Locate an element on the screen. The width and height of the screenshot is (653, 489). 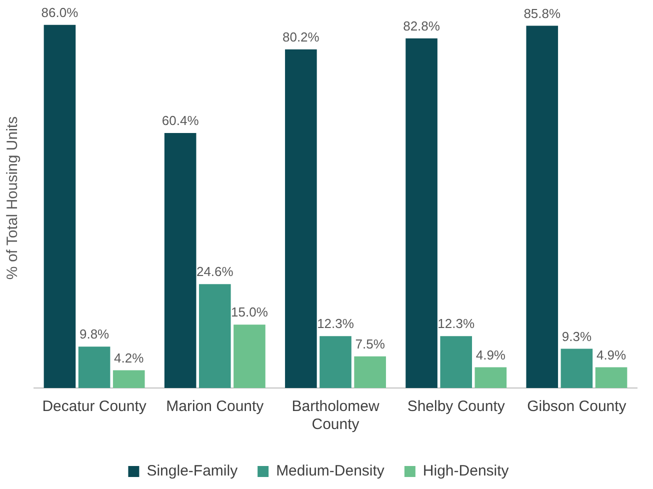
x-tick-label: Marion County is located at coordinates (215, 407).